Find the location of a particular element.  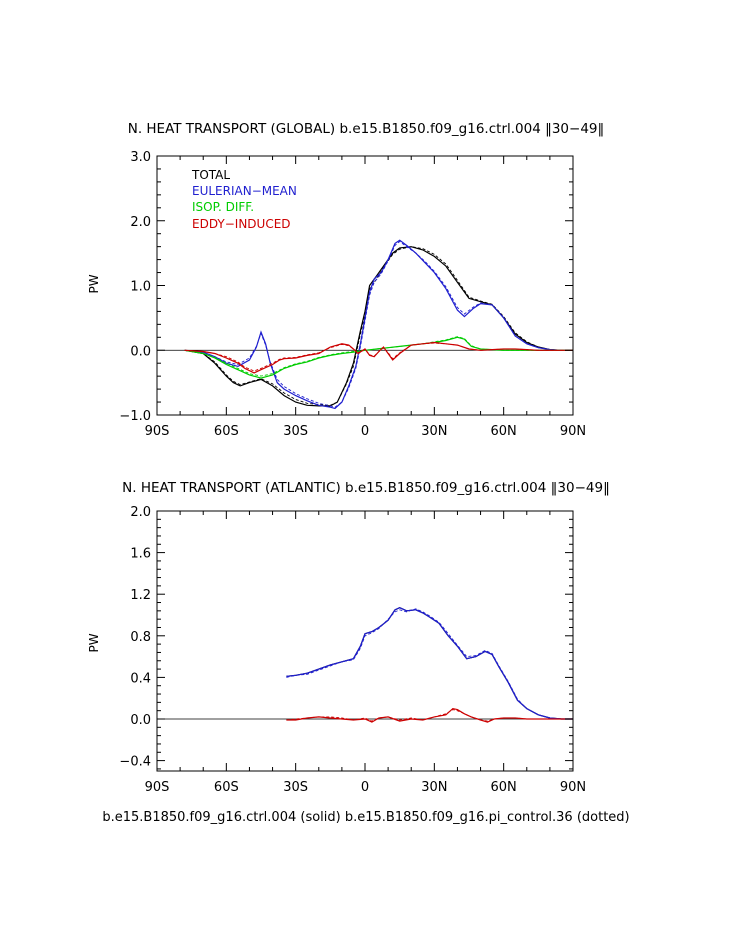

y-tick-label: 0.8 is located at coordinates (140, 637).